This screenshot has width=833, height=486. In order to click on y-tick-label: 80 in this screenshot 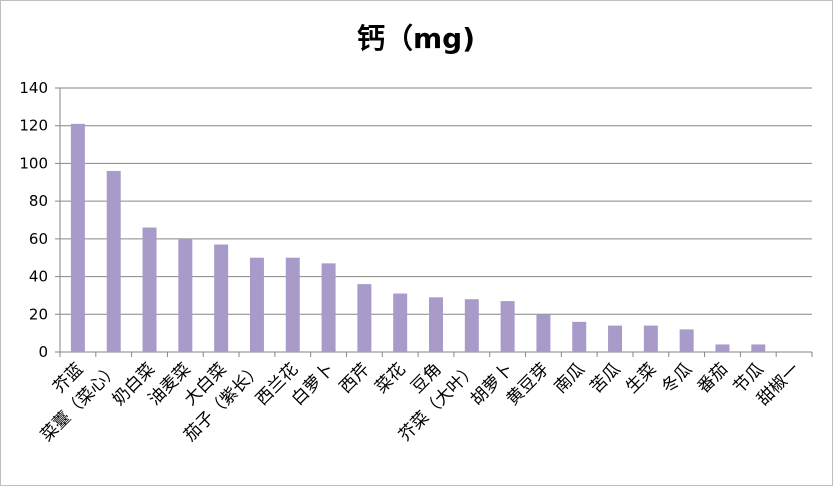, I will do `click(38, 201)`.